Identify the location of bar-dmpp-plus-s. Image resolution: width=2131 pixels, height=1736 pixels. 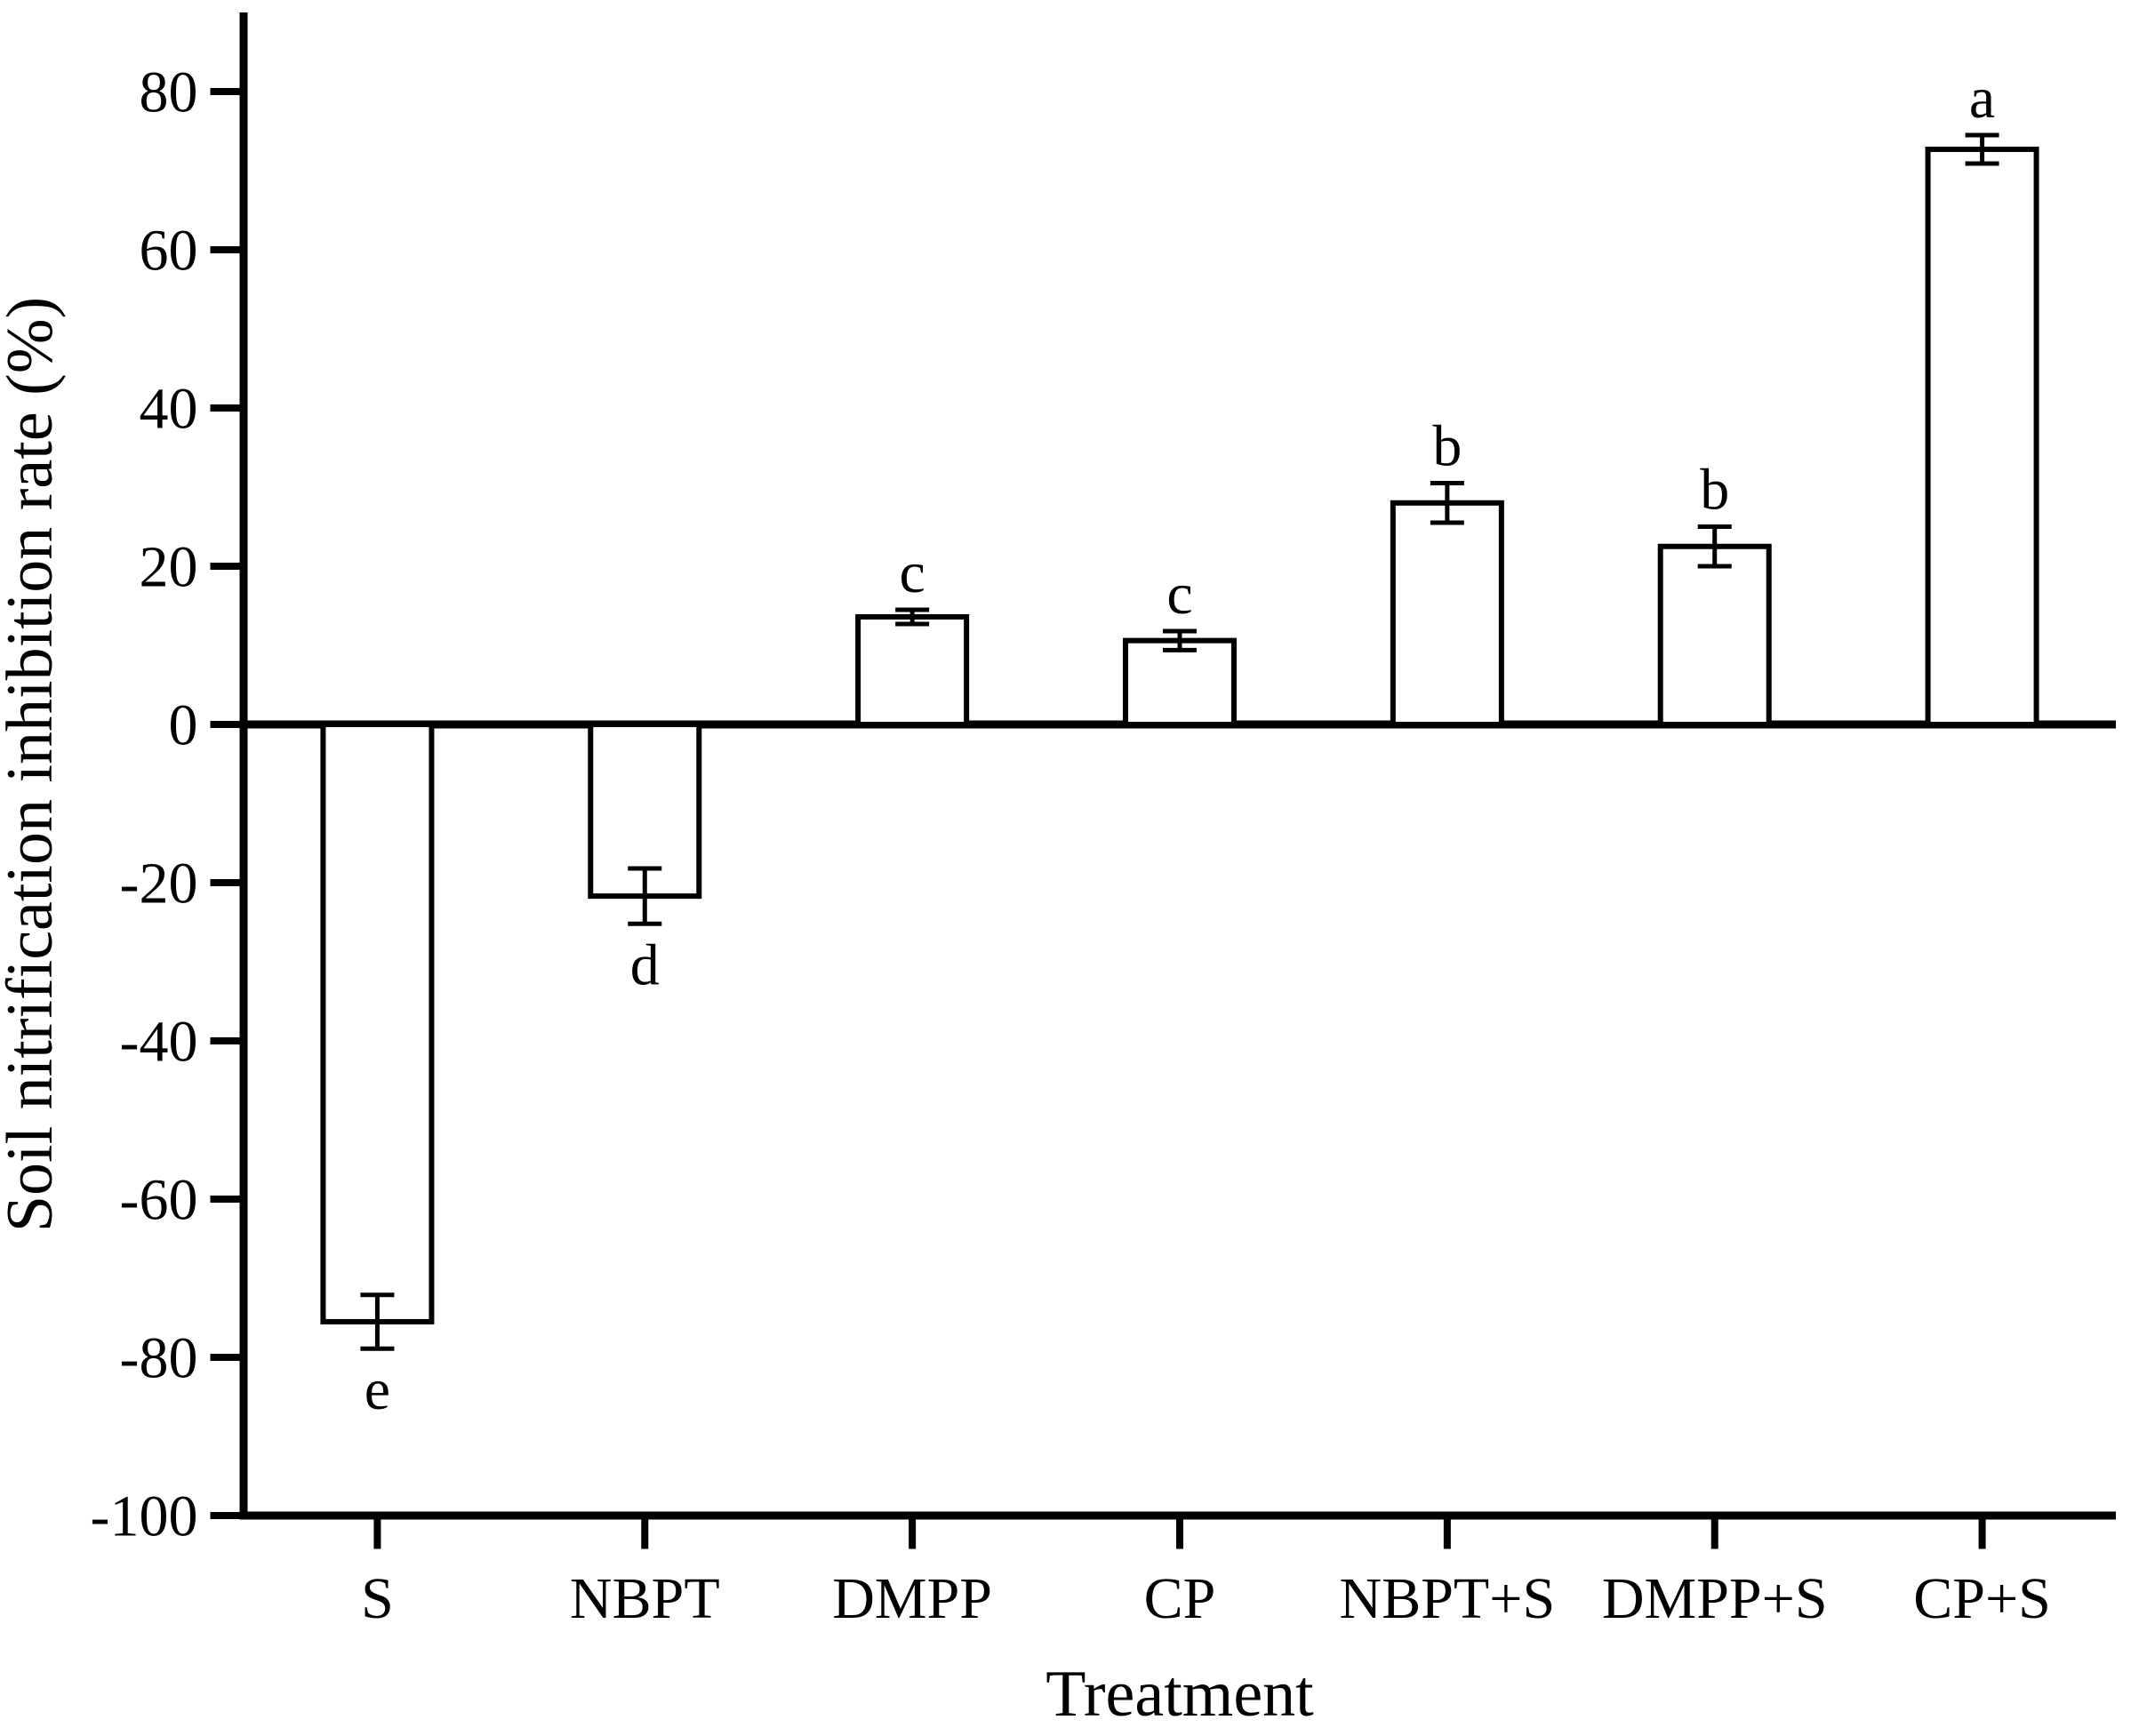
(1715, 635).